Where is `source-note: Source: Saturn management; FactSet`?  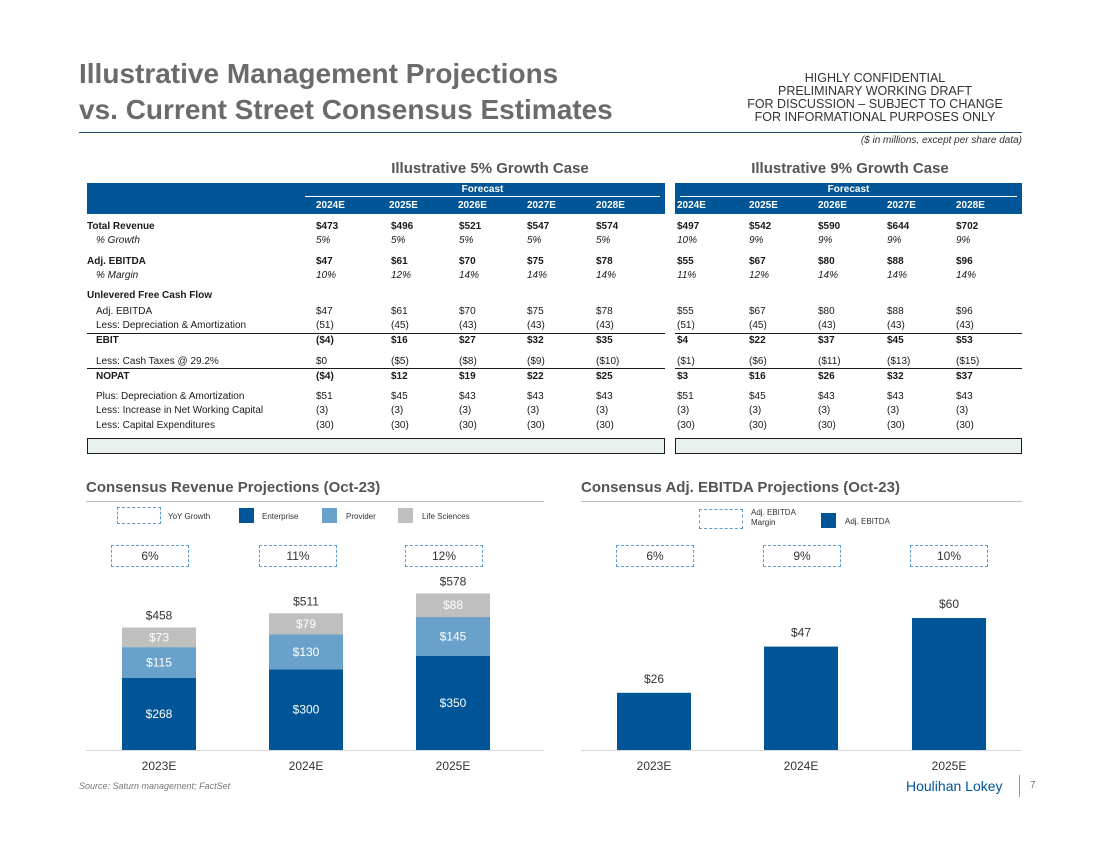 source-note: Source: Saturn management; FactSet is located at coordinates (155, 786).